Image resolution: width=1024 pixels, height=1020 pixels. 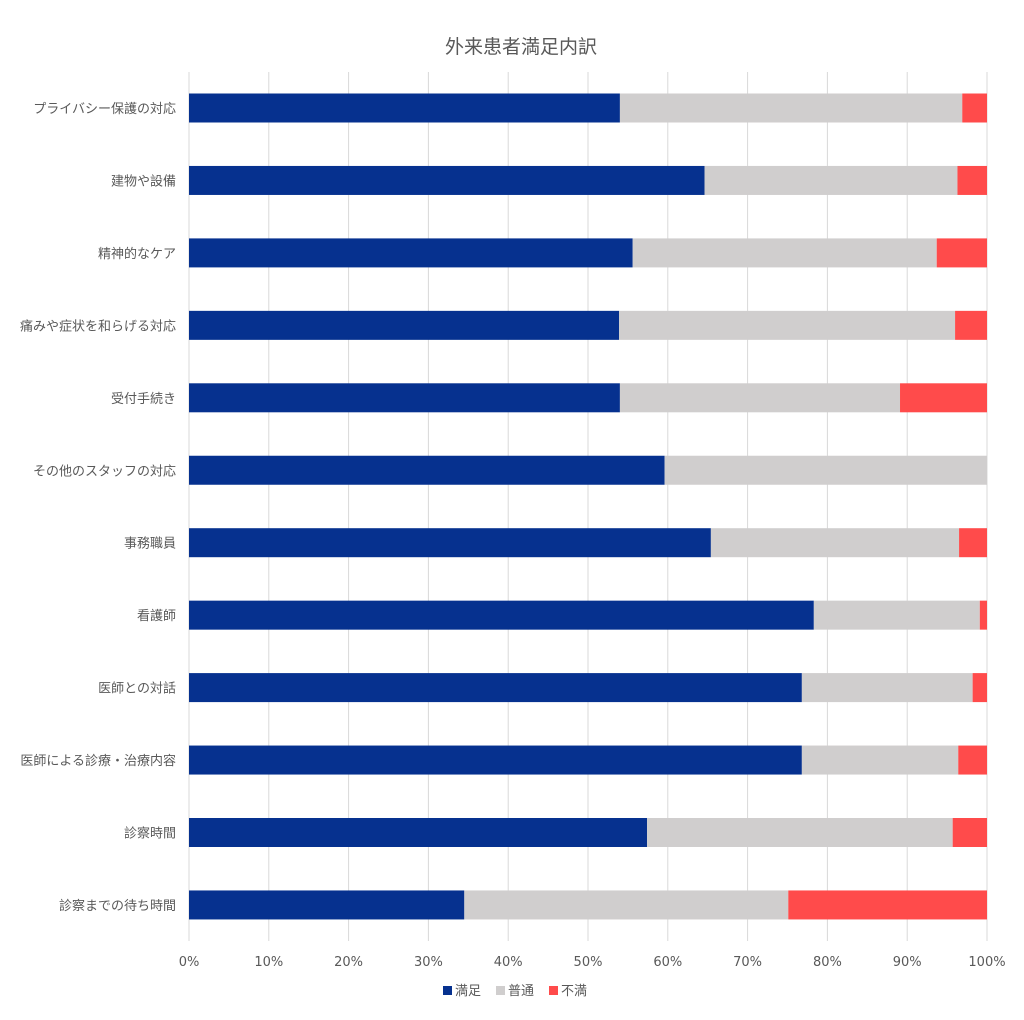 What do you see at coordinates (667, 962) in the screenshot?
I see `x-tick-label: 60%` at bounding box center [667, 962].